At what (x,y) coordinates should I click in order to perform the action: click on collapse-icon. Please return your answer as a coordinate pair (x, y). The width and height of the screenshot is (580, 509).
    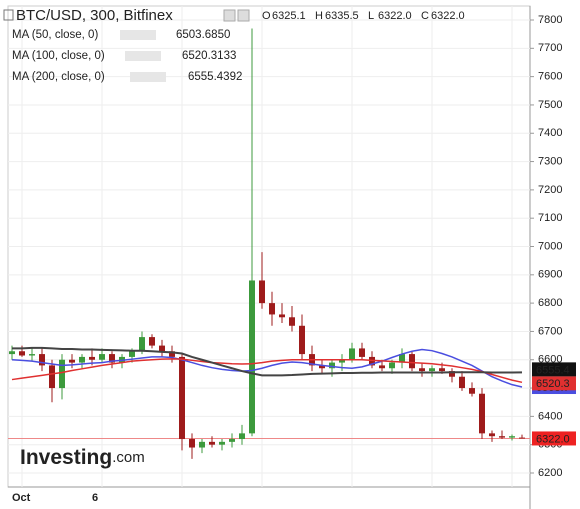
    Looking at the image, I should click on (8, 15).